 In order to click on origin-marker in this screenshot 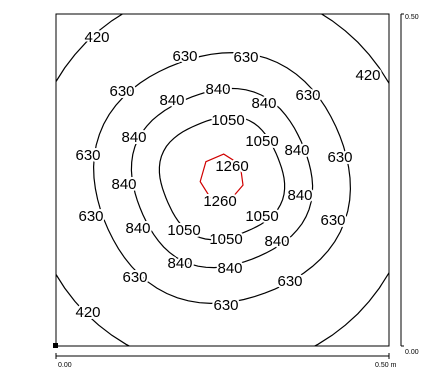, I will do `click(55, 345)`.